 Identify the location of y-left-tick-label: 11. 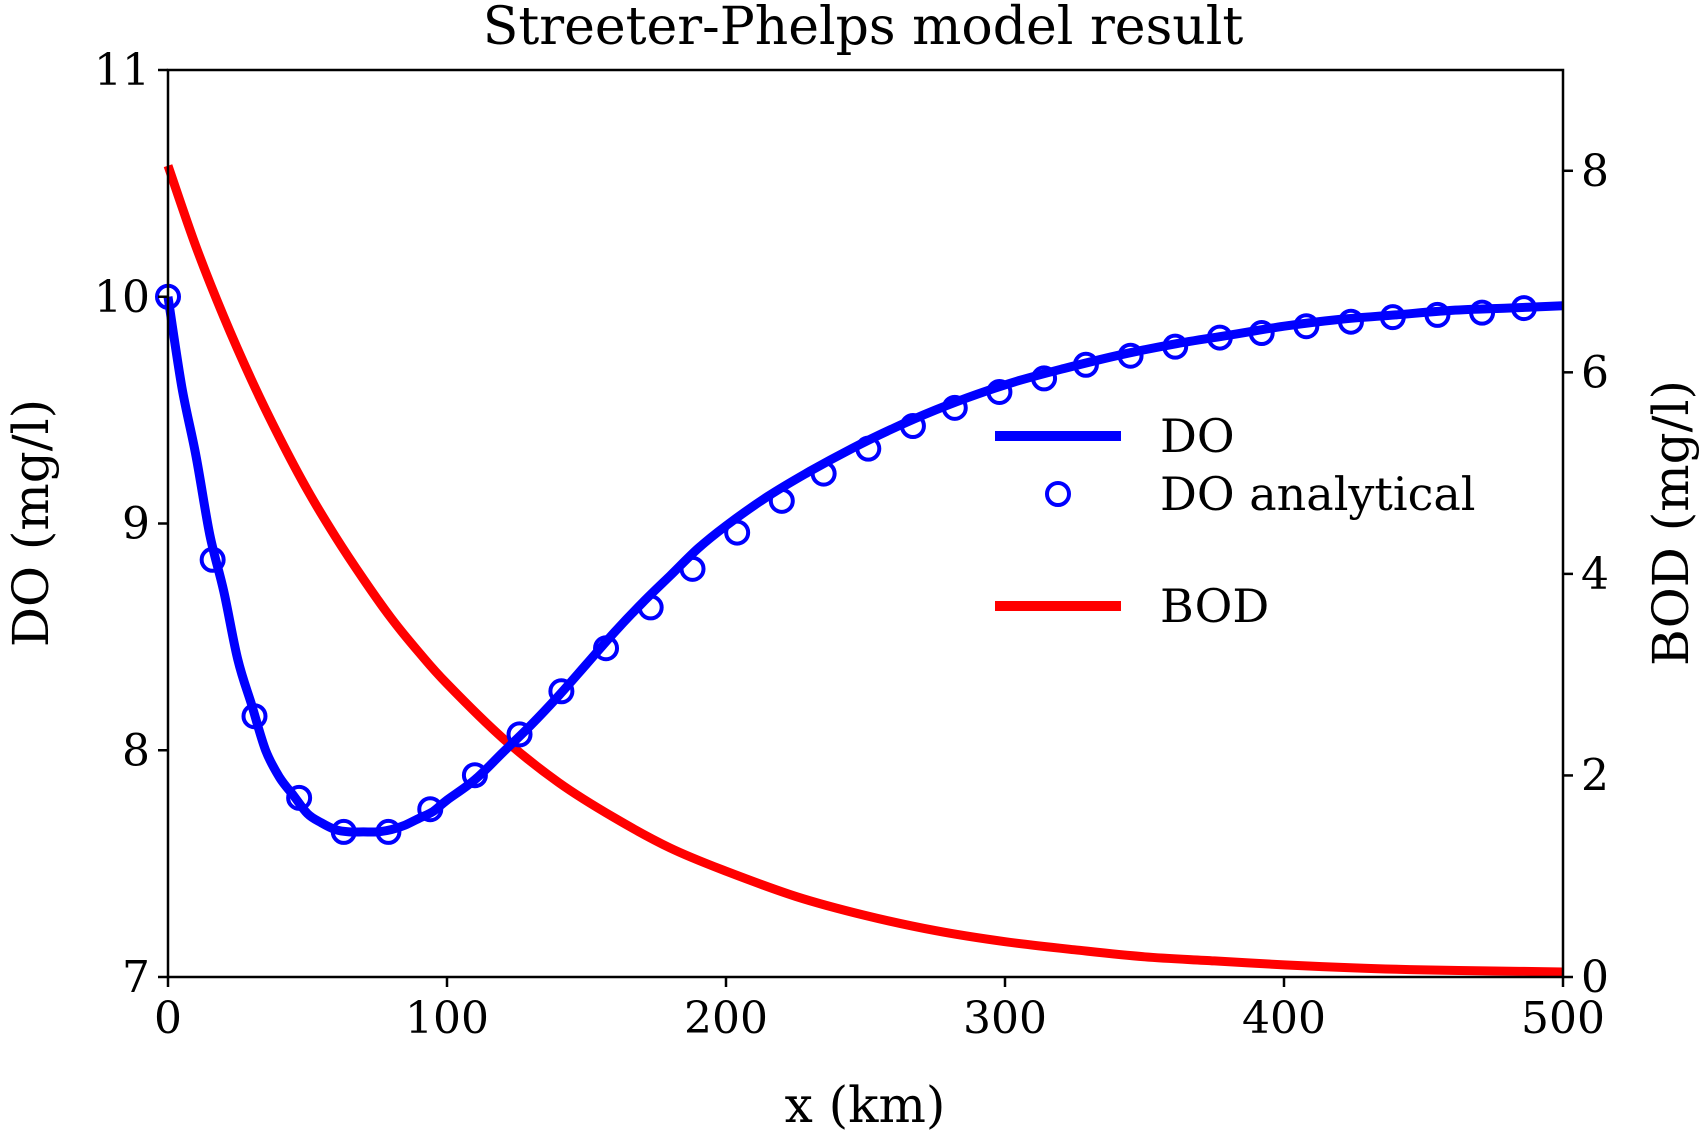
(122, 70).